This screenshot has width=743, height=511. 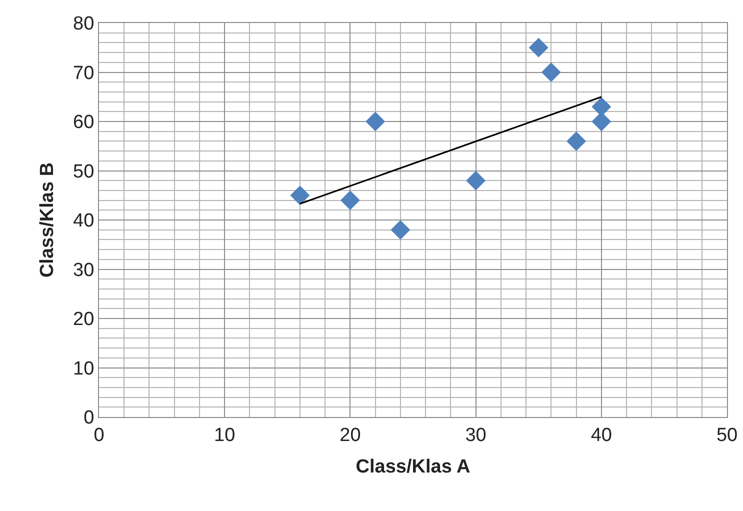 What do you see at coordinates (727, 435) in the screenshot?
I see `x-tick-label: 50` at bounding box center [727, 435].